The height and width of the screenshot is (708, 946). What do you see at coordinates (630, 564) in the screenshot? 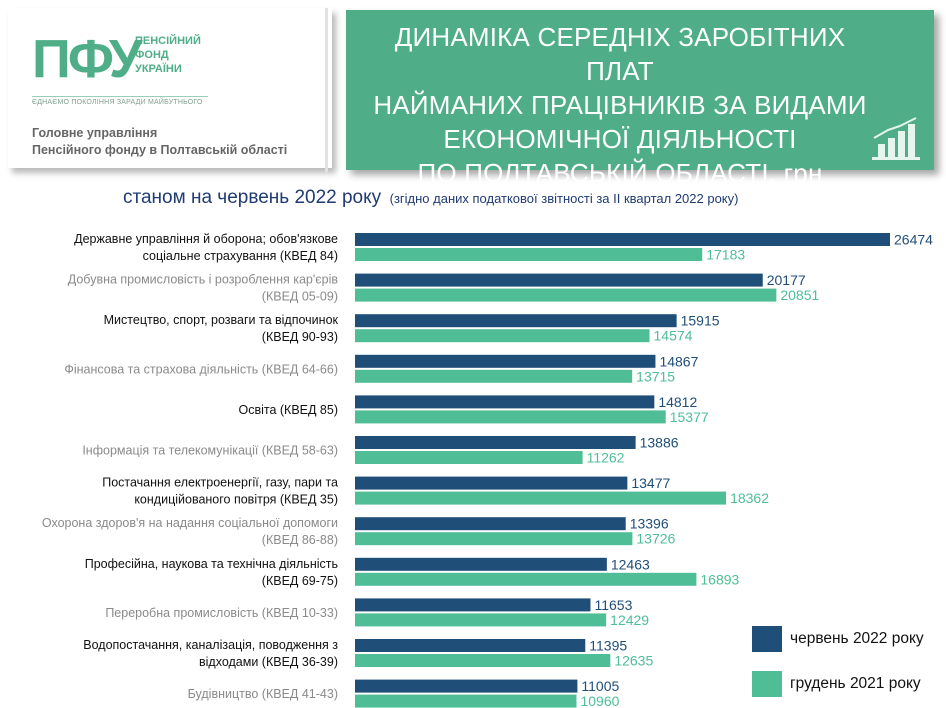
I see `value-label-june-2022: 12463` at bounding box center [630, 564].